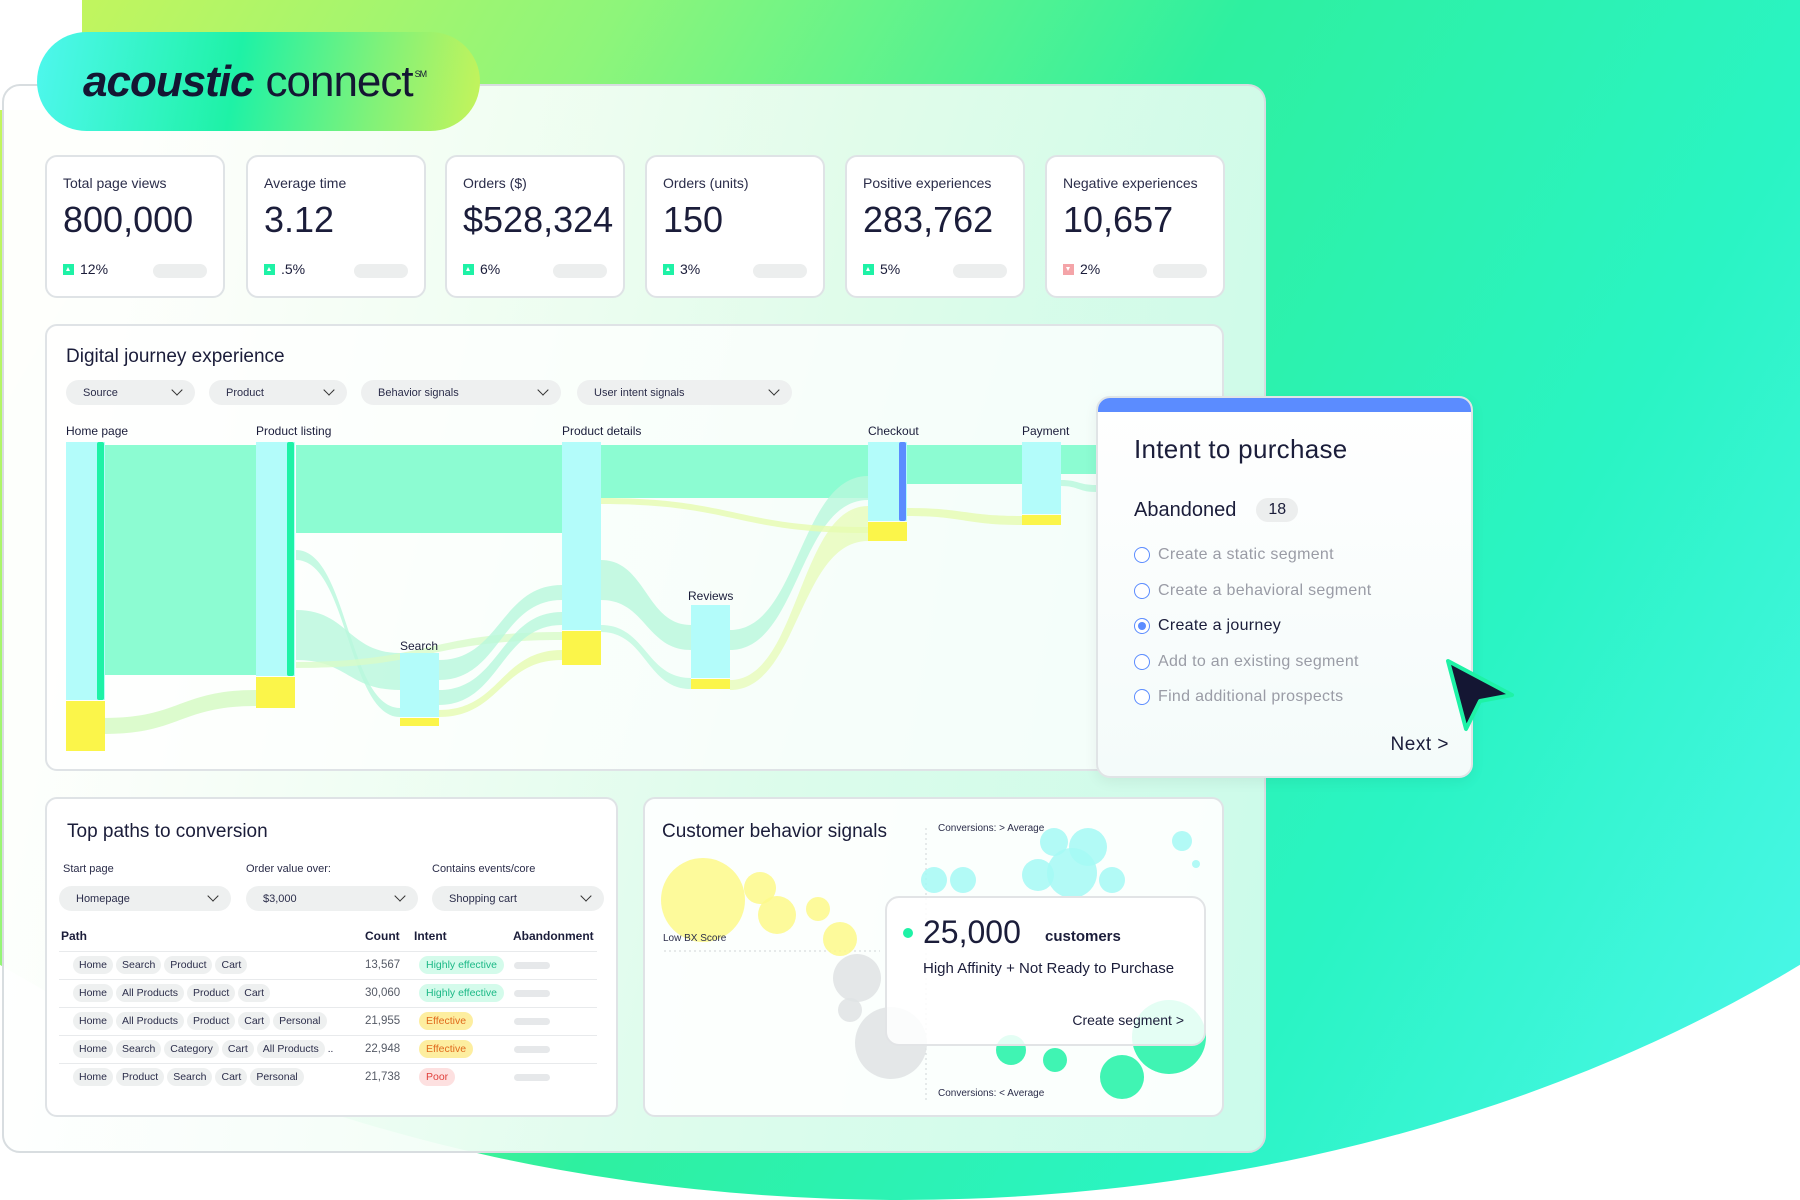 The height and width of the screenshot is (1200, 1800). What do you see at coordinates (461, 392) in the screenshot?
I see `filter-behavior-signals: Behavior signals` at bounding box center [461, 392].